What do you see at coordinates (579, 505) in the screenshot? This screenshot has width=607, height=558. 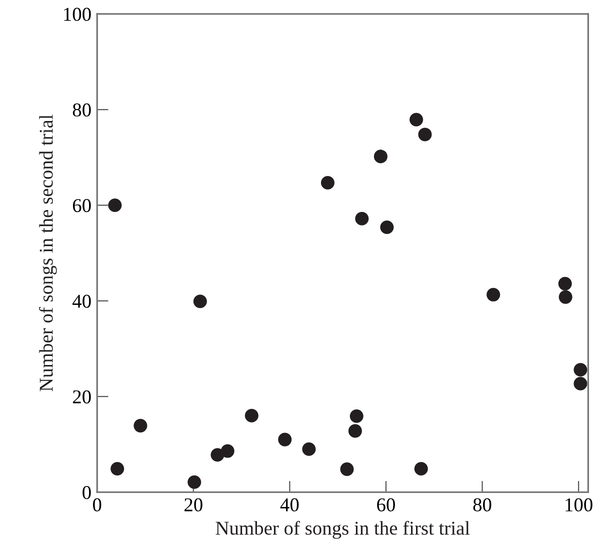 I see `x-tick-label: 100` at bounding box center [579, 505].